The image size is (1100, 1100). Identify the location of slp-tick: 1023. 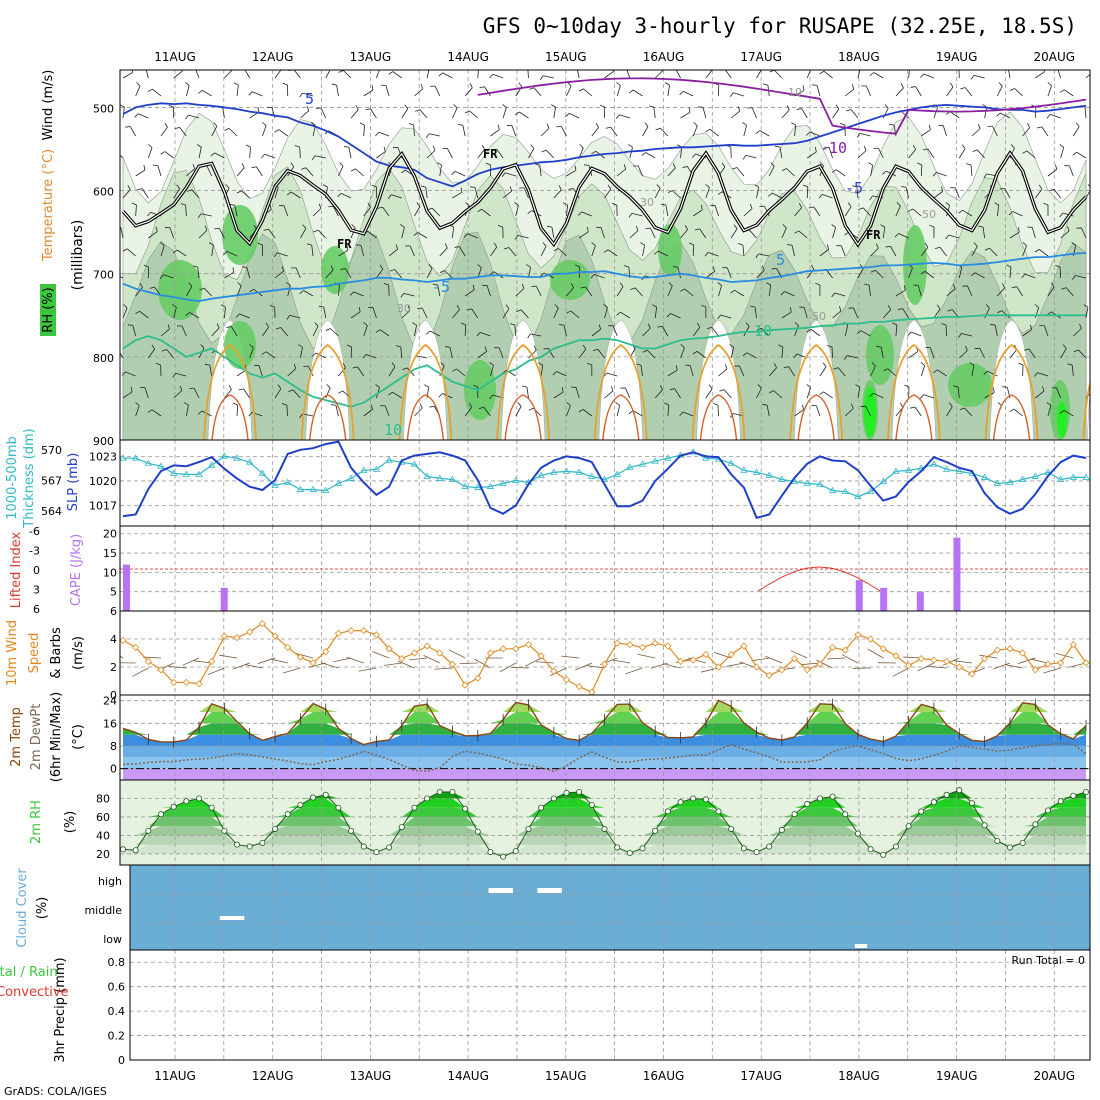
(103, 456).